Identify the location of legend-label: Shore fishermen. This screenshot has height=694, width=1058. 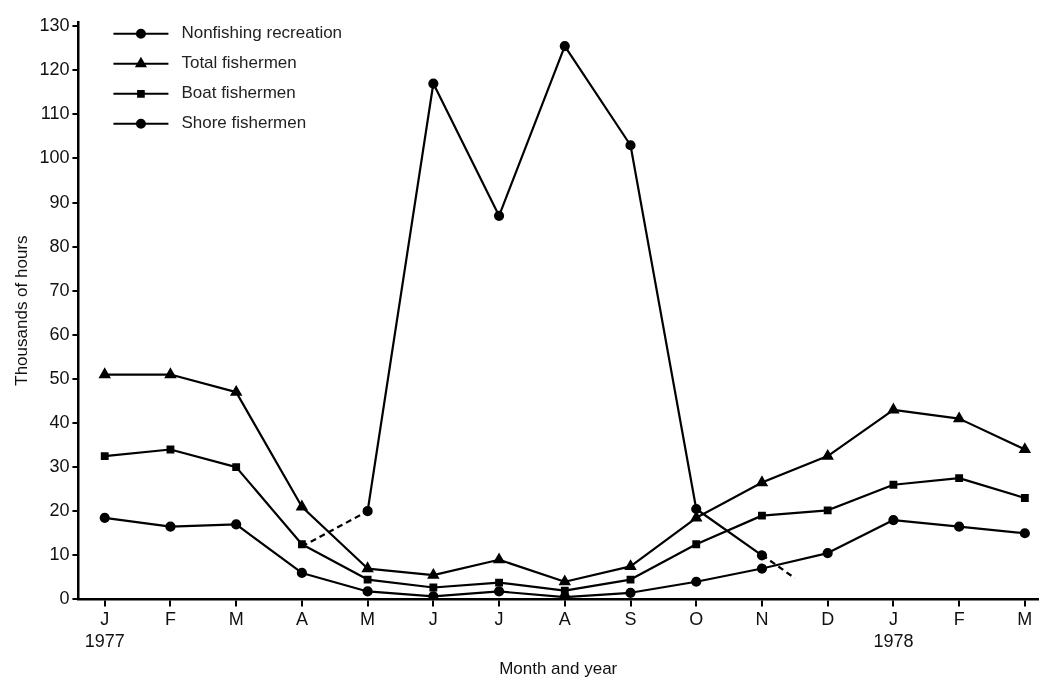
(244, 123).